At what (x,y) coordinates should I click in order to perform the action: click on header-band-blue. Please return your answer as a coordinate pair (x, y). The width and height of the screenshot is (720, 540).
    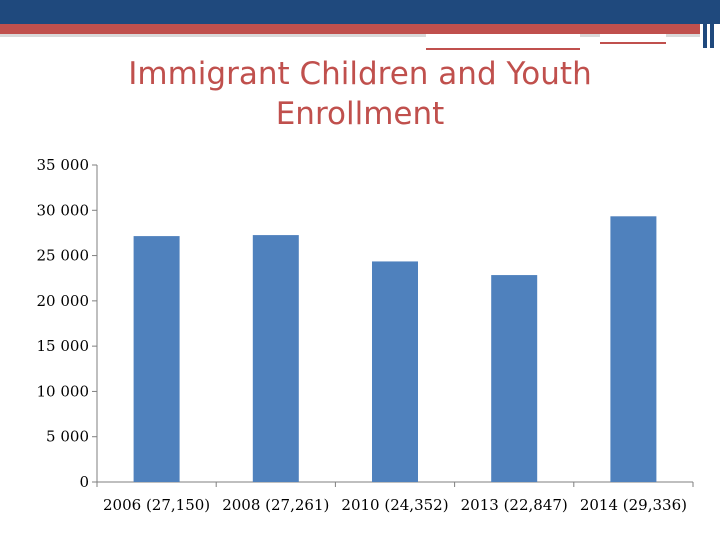
    Looking at the image, I should click on (360, 12).